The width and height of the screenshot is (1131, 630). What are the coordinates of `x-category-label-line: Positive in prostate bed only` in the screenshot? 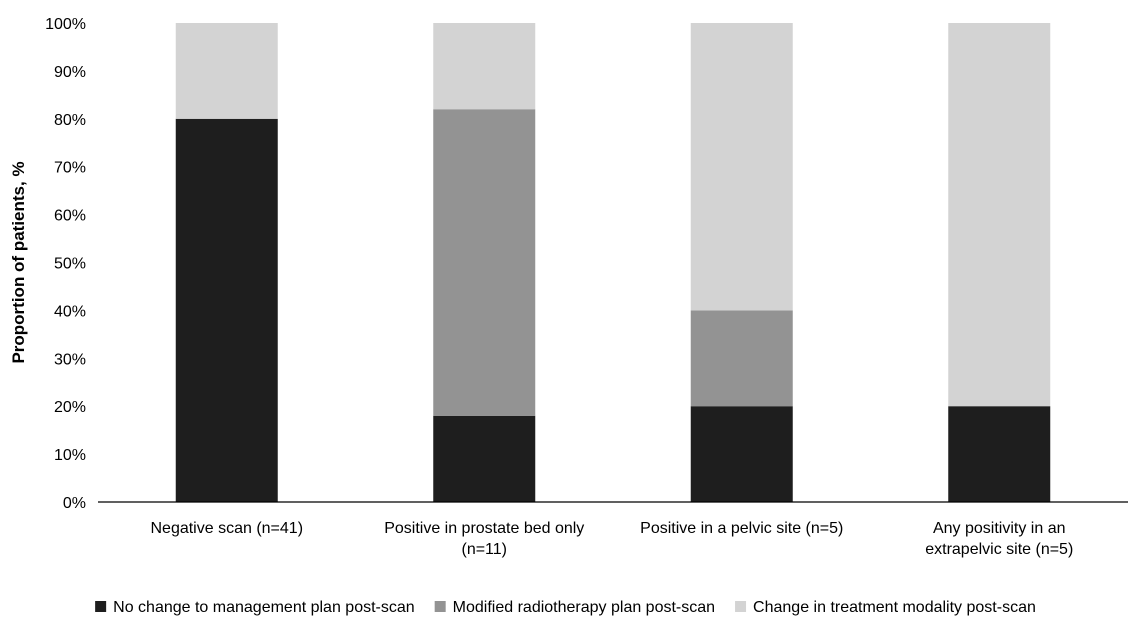 It's located at (484, 528).